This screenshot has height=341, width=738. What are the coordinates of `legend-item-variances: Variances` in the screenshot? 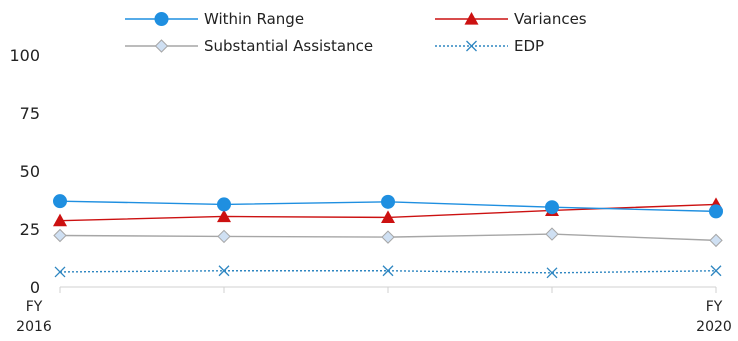 It's located at (511, 19).